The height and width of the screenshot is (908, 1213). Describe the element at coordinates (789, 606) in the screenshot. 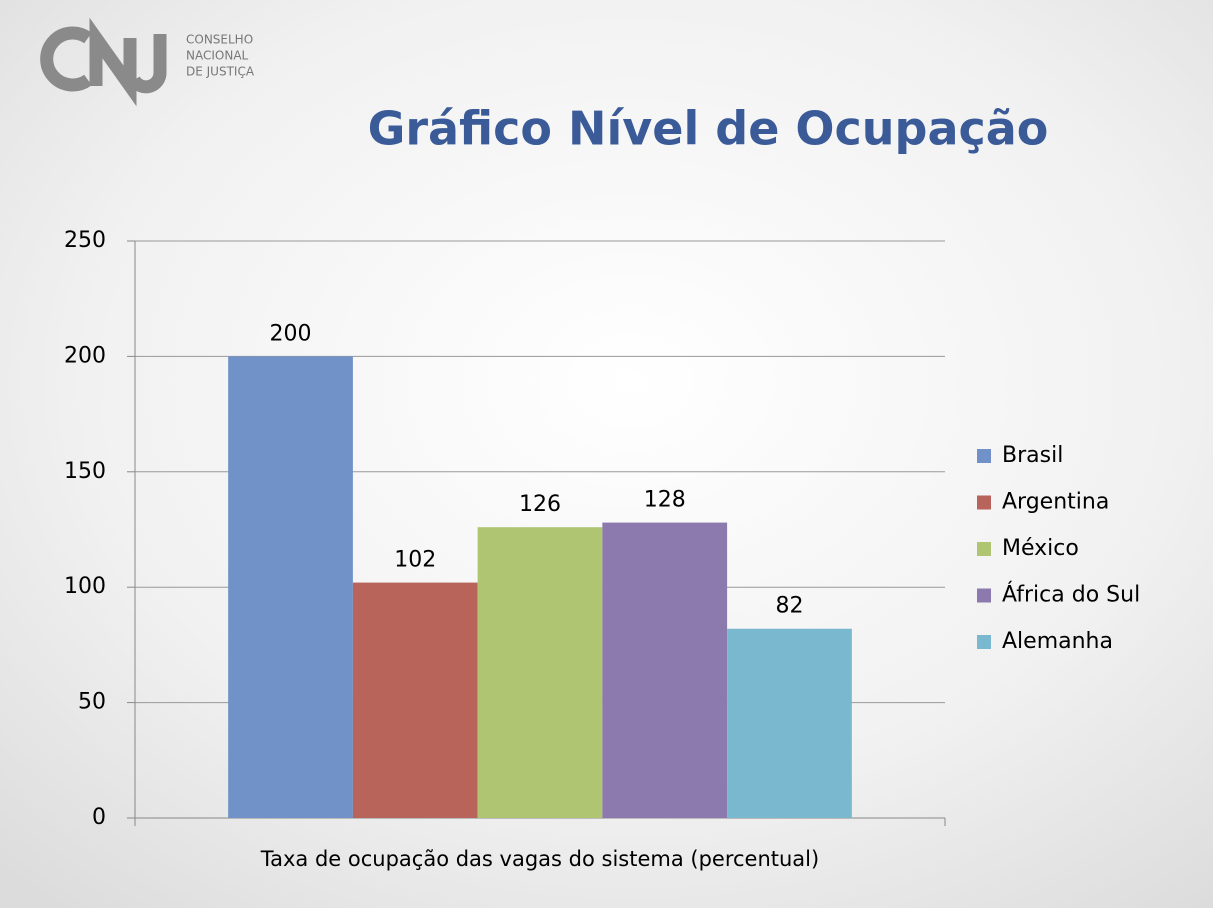

I see `data-label: 82` at that location.